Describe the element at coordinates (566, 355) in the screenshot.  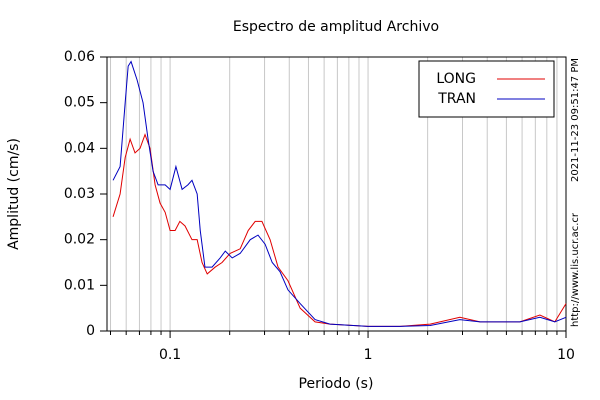
I see `x-tick-label: 10` at that location.